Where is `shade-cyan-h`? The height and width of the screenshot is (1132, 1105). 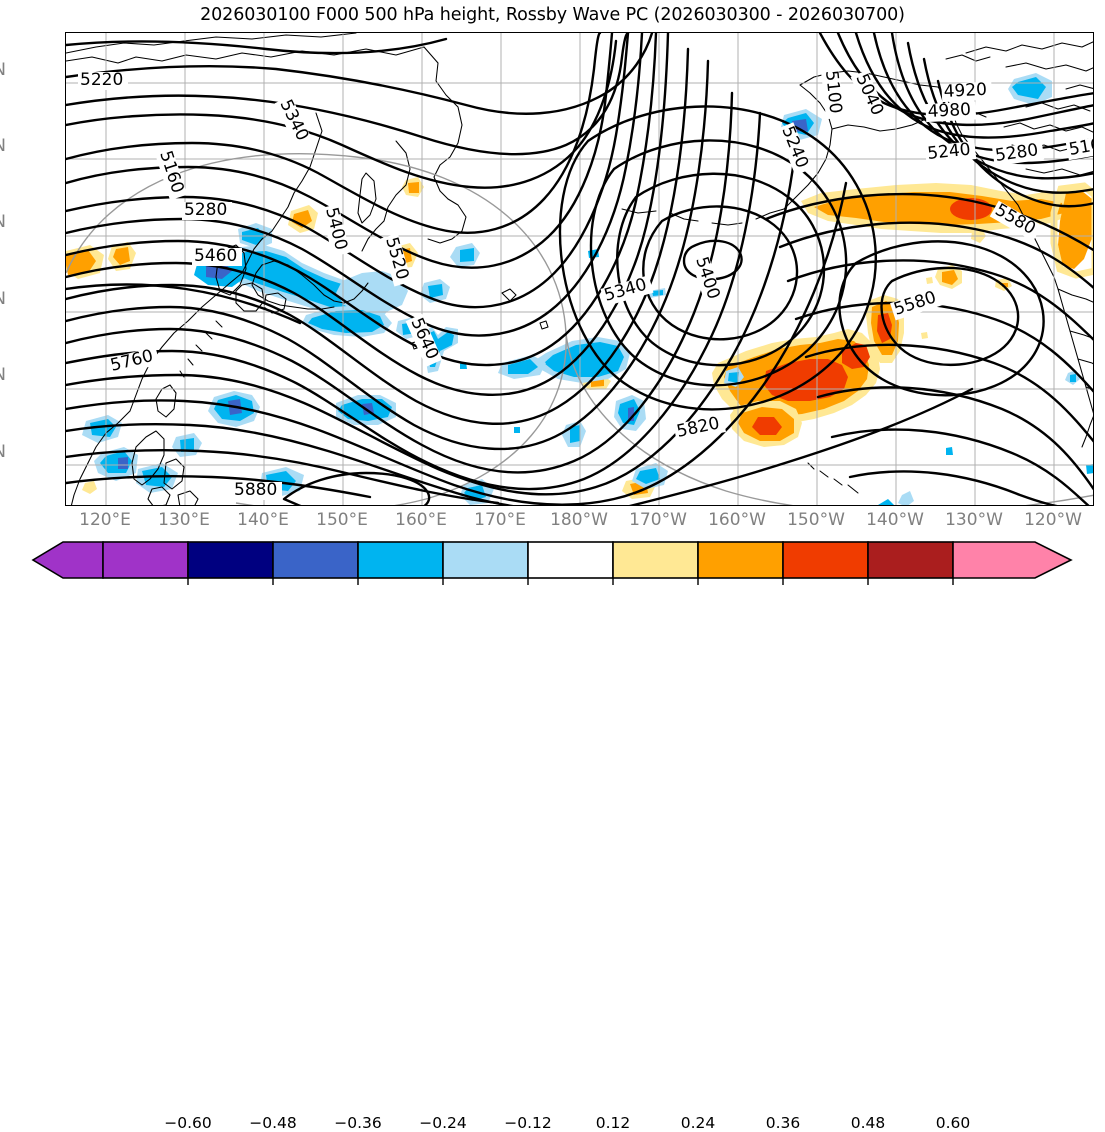 shade-cyan-h is located at coordinates (575, 434).